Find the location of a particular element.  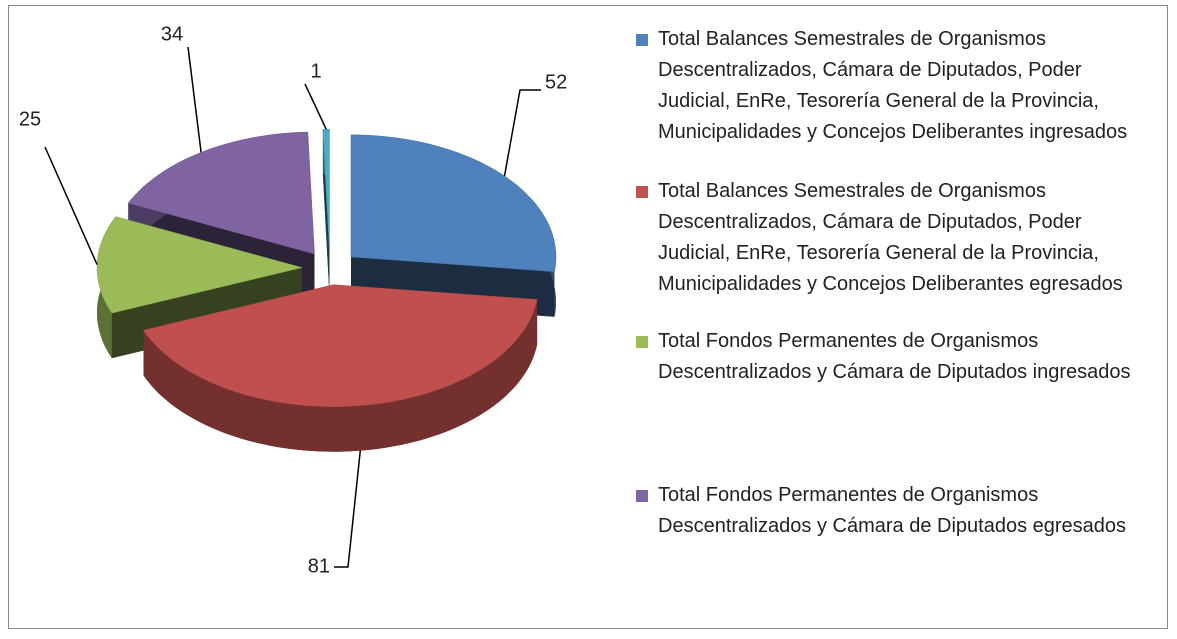

slice-wall is located at coordinates (340, 375).